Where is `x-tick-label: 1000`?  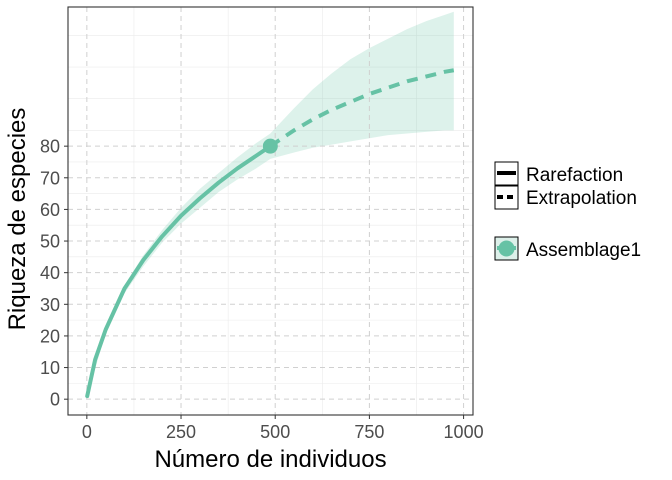
x-tick-label: 1000 is located at coordinates (464, 432).